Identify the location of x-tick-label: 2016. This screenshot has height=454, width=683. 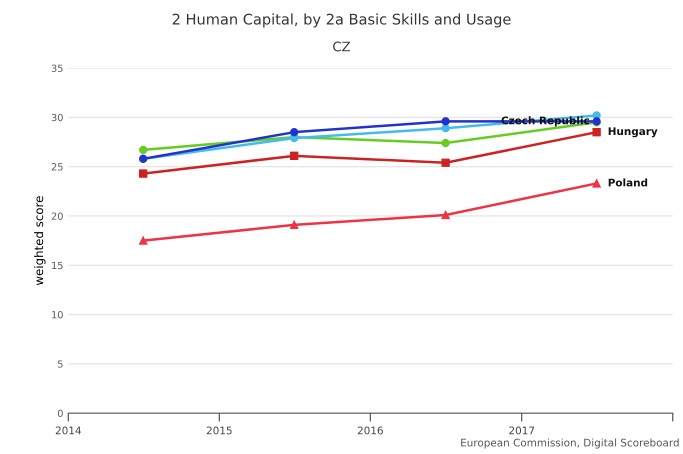
(370, 430).